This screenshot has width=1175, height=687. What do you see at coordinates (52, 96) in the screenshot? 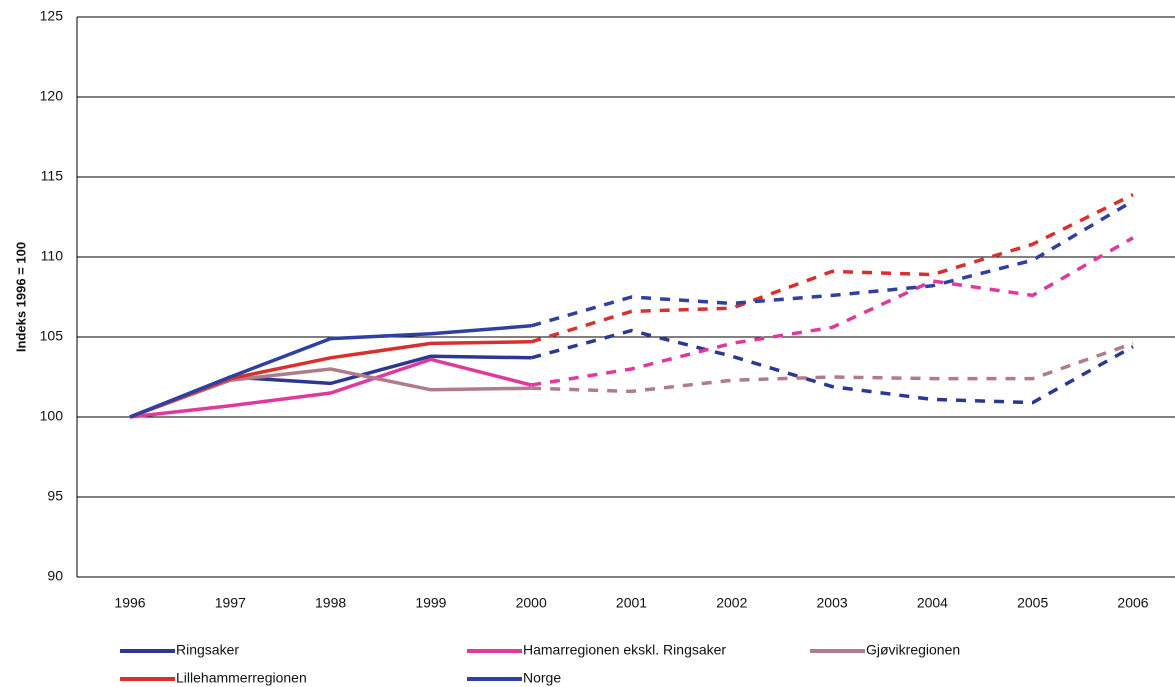
I see `y-tick-label: 120` at bounding box center [52, 96].